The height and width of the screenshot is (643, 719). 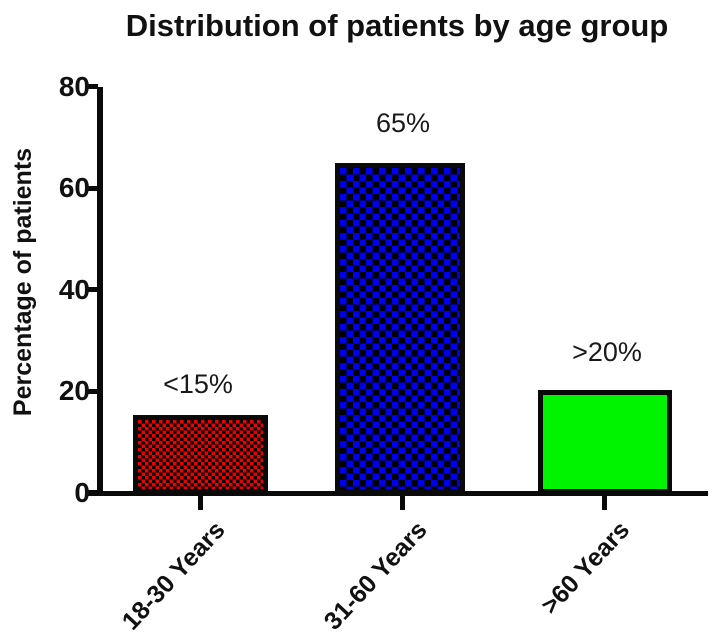 What do you see at coordinates (375, 576) in the screenshot?
I see `x-category-label: 31-60 Years` at bounding box center [375, 576].